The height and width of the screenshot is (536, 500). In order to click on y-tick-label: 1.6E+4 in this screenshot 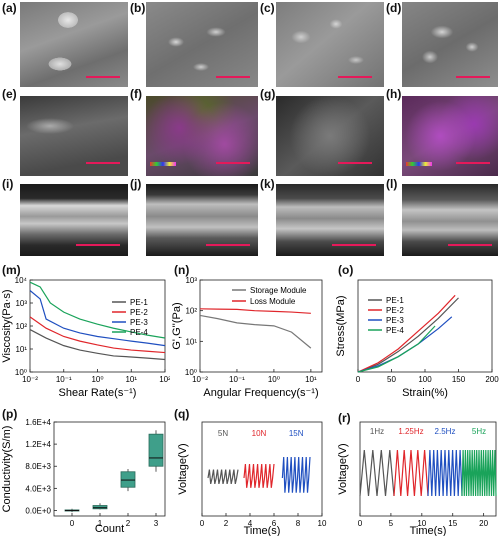, I will do `click(38, 422)`.